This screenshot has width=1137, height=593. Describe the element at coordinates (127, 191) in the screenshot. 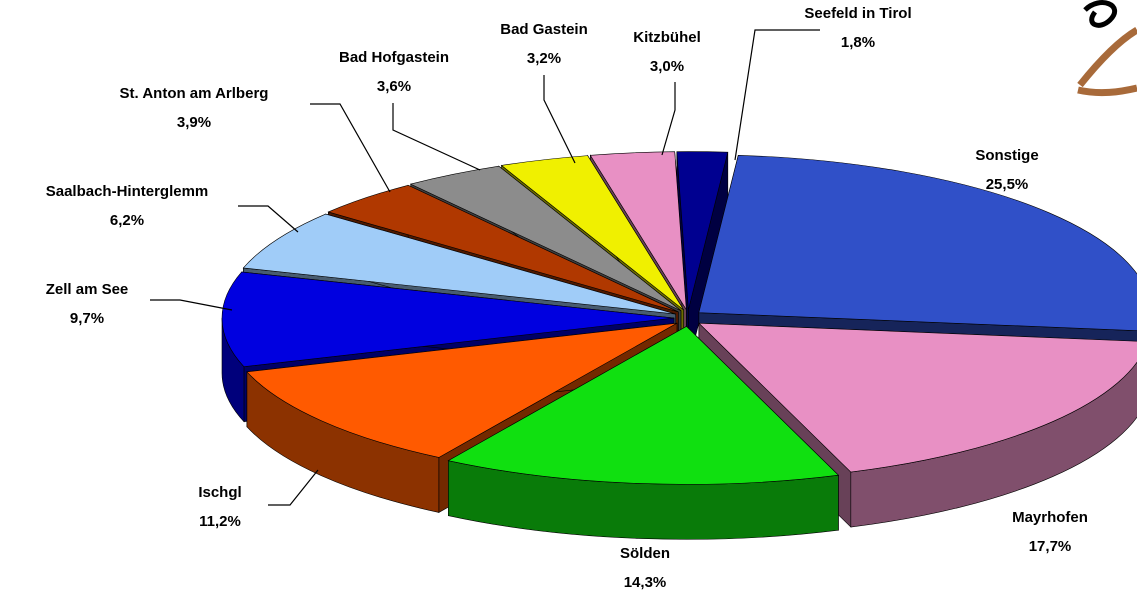

I see `slice-label: Saalbach-Hinterglemm` at that location.